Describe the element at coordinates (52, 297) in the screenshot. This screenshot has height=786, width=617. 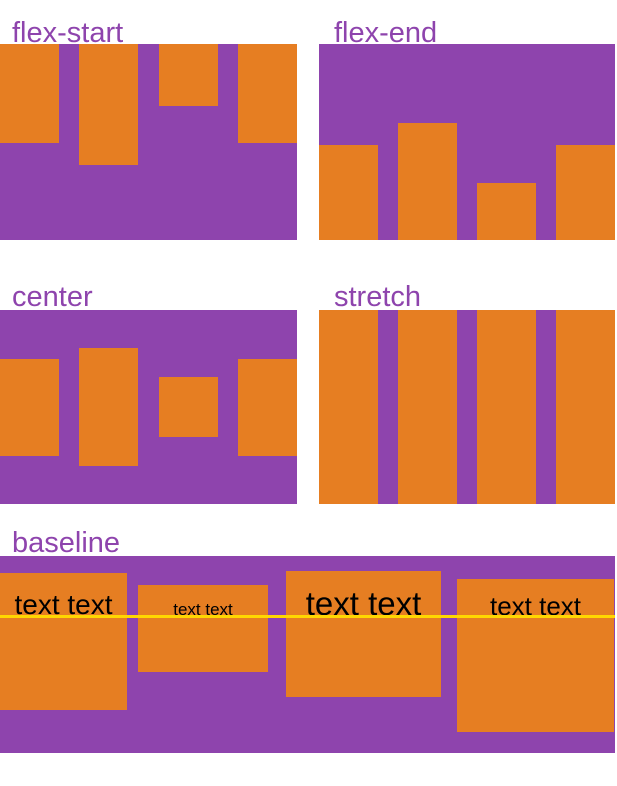
I see `panel-title-center: center` at that location.